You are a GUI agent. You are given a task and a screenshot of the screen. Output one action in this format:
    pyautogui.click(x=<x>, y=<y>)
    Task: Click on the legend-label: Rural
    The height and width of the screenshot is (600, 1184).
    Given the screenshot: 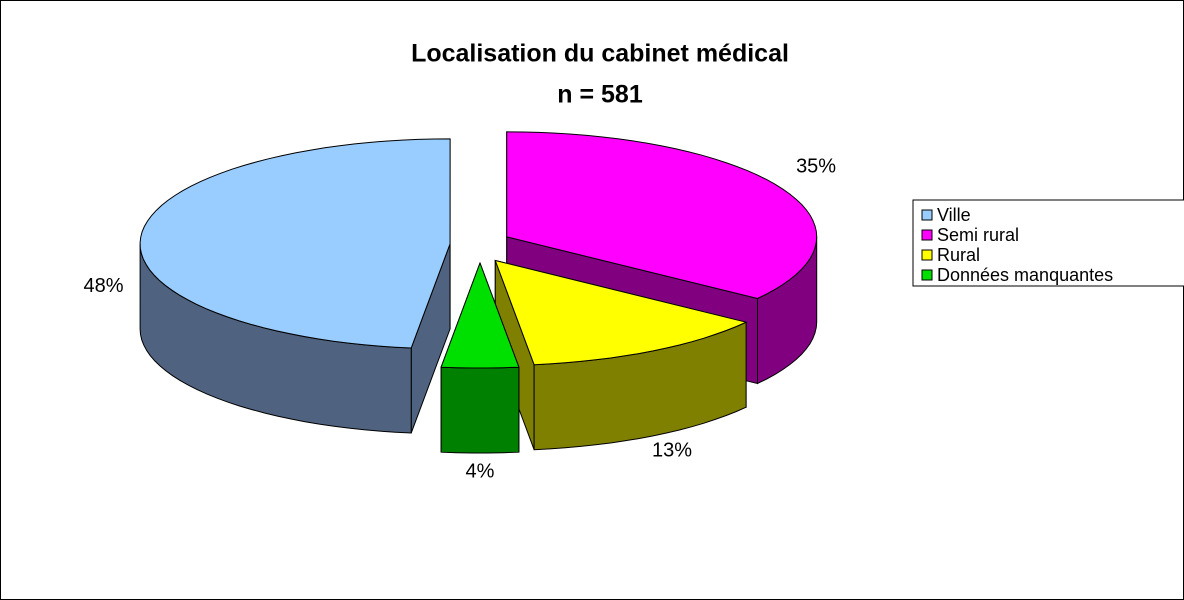 What is the action you would take?
    pyautogui.click(x=958, y=255)
    